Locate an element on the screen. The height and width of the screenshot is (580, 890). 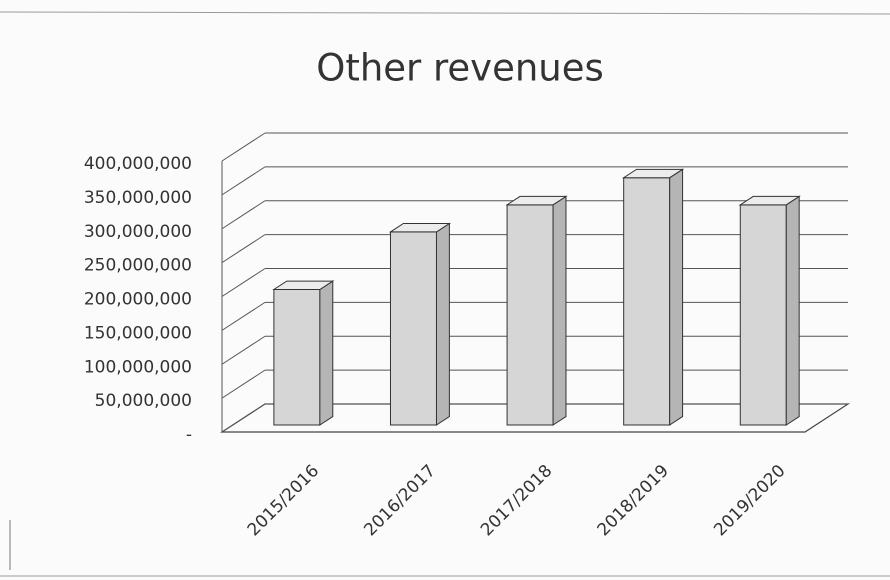
y-tick-label: 300,000,000 is located at coordinates (138, 232).